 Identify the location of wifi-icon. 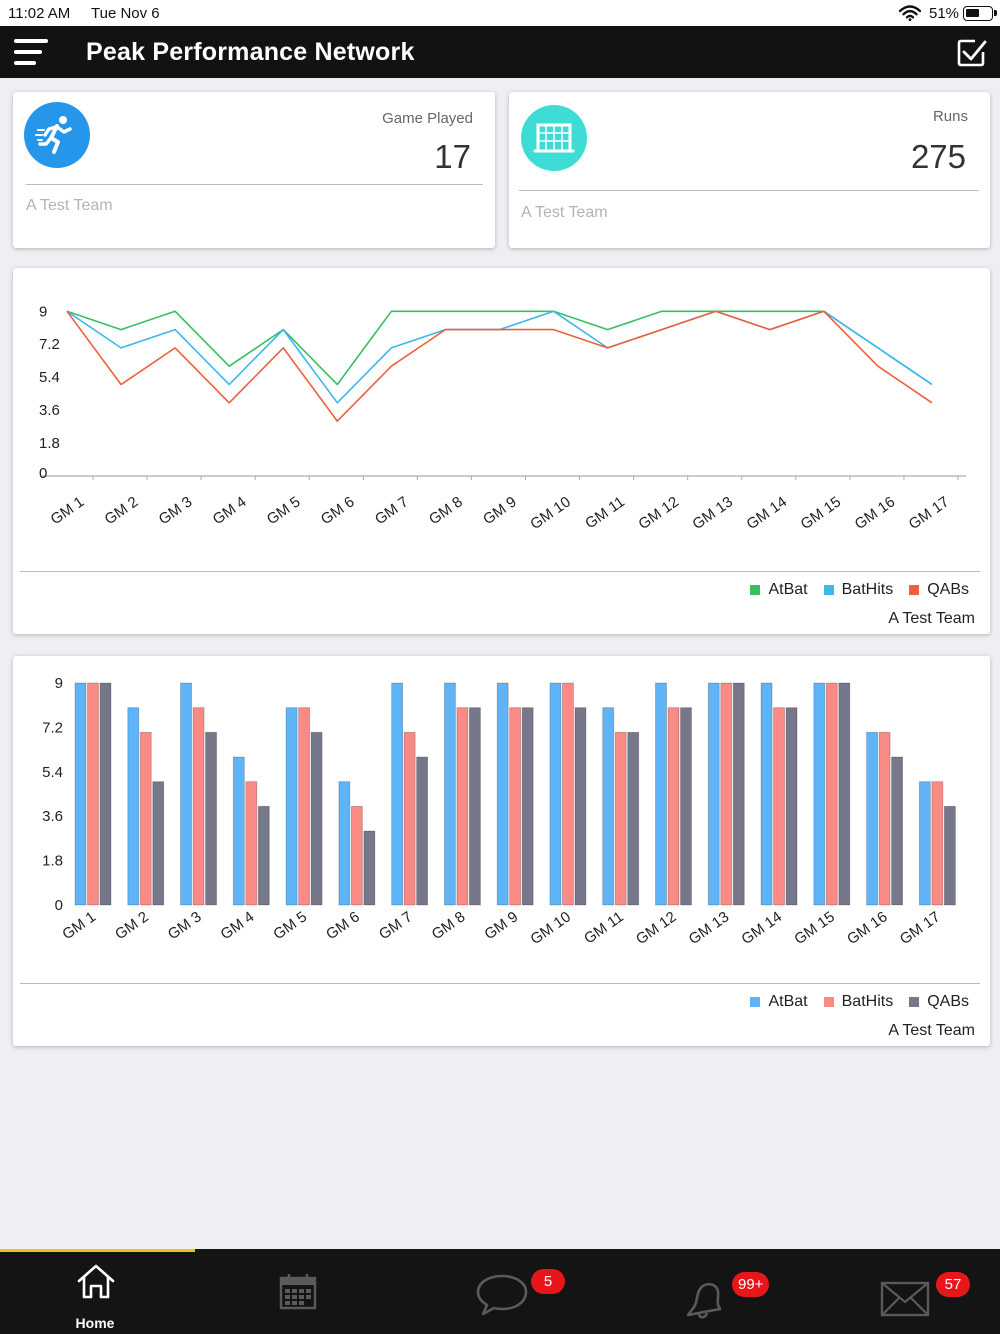
(910, 13).